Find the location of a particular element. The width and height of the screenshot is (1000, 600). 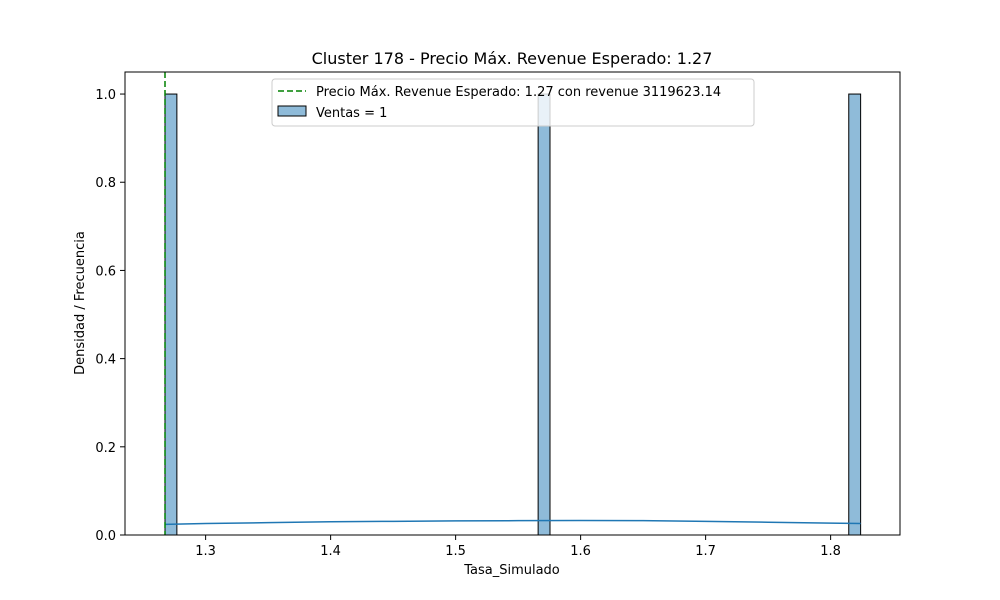

x-axis-label: Tasa_Simulado is located at coordinates (511, 570).